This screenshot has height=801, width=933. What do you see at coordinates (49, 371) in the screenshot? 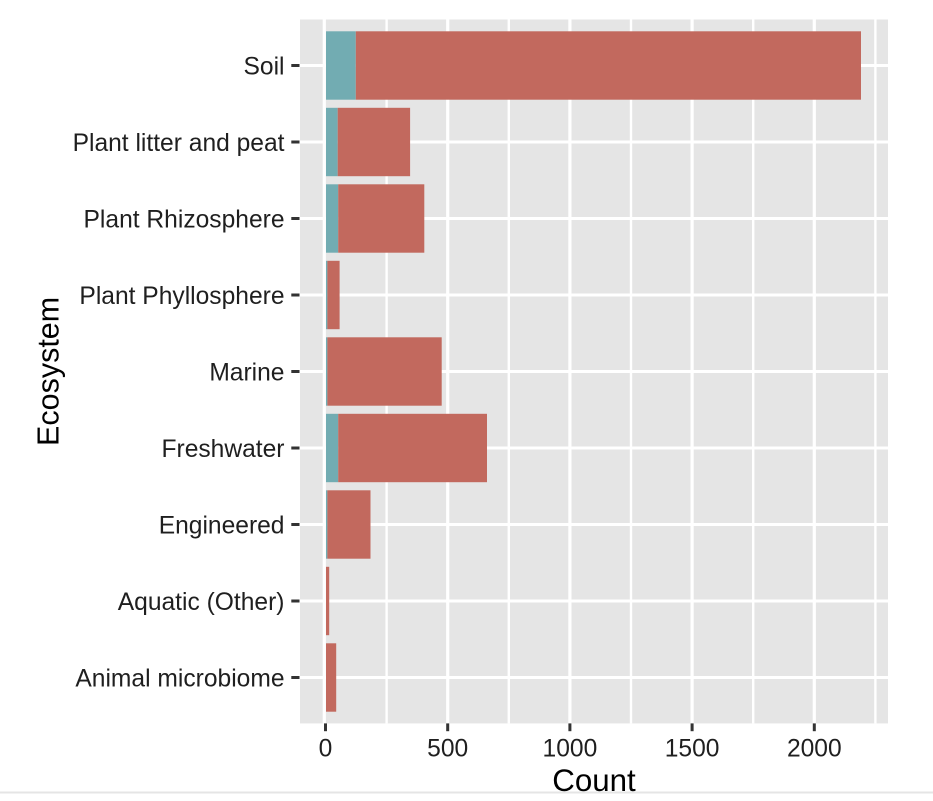
I see `svg-text: Ecosystem` at bounding box center [49, 371].